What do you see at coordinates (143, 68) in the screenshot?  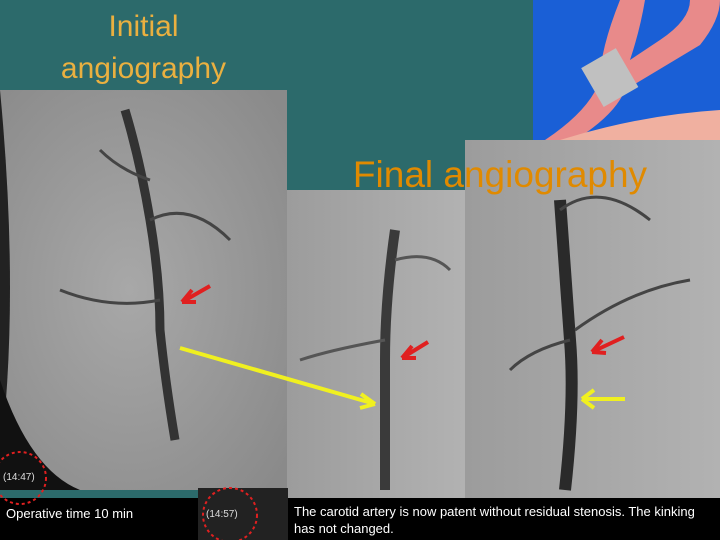 I see `title-line: angiography` at bounding box center [143, 68].